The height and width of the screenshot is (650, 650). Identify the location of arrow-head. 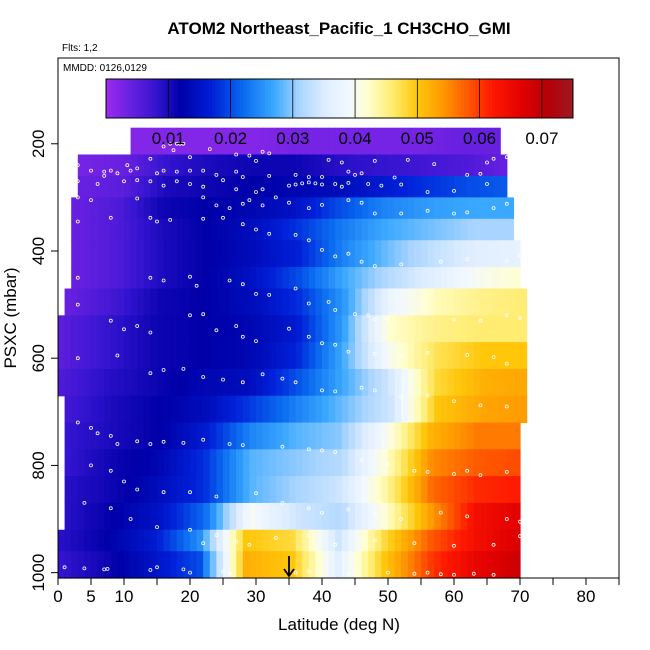
(289, 573).